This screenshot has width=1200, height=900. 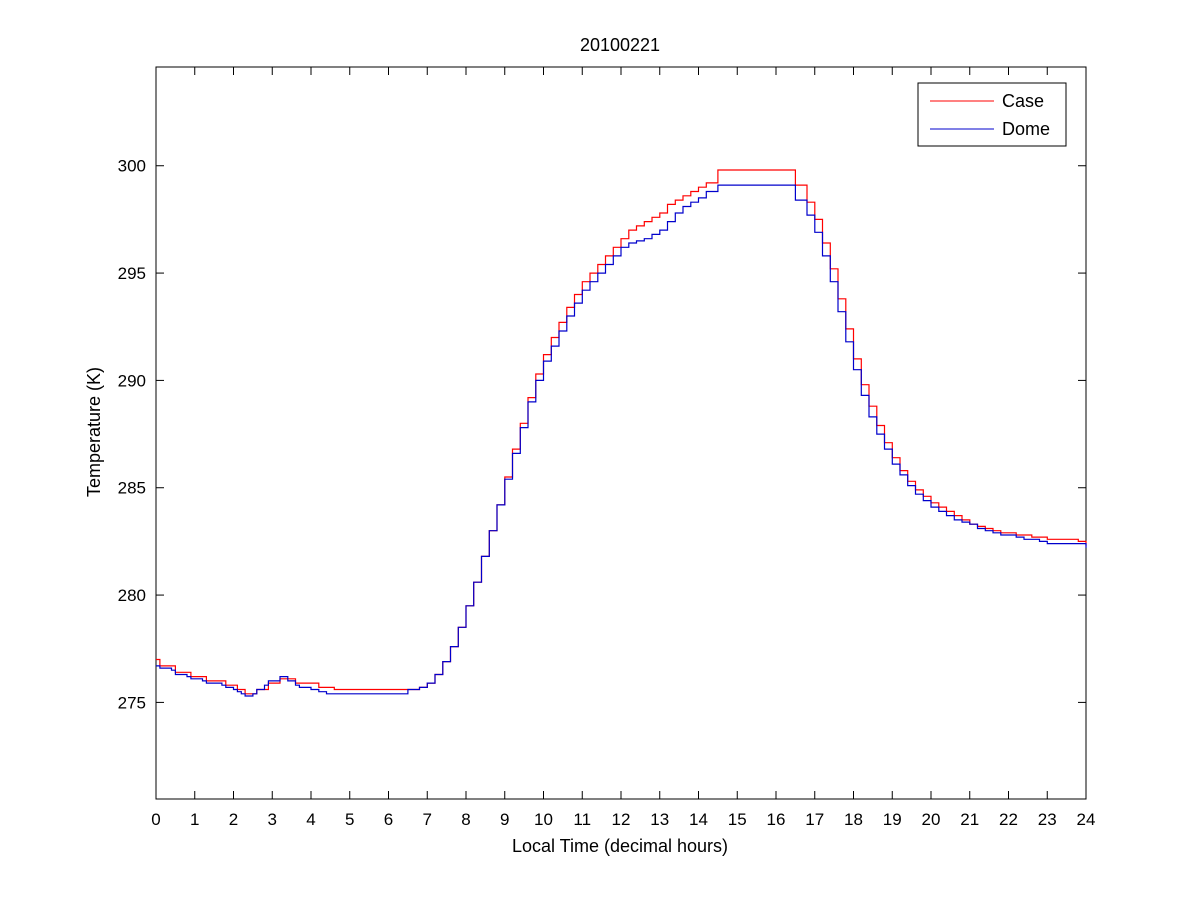 I want to click on x-tick-label: 12, so click(x=621, y=819).